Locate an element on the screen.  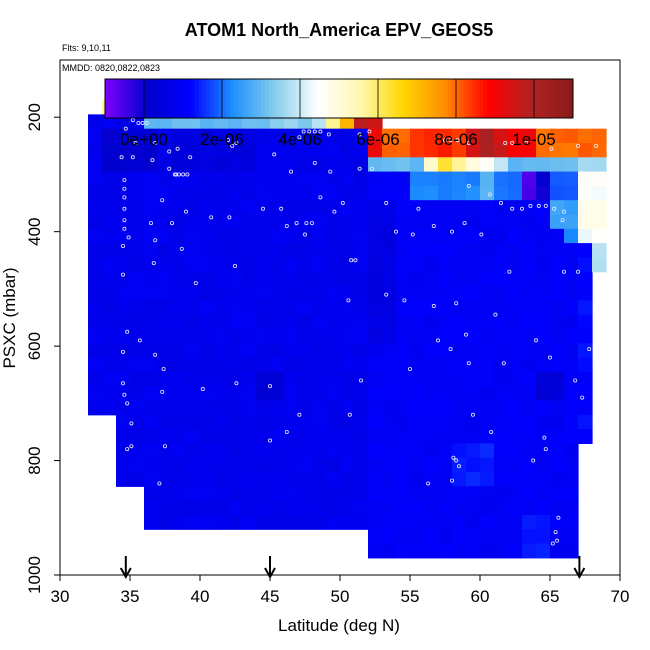
y-axis-label: PSXC (mbar) is located at coordinates (9, 317).